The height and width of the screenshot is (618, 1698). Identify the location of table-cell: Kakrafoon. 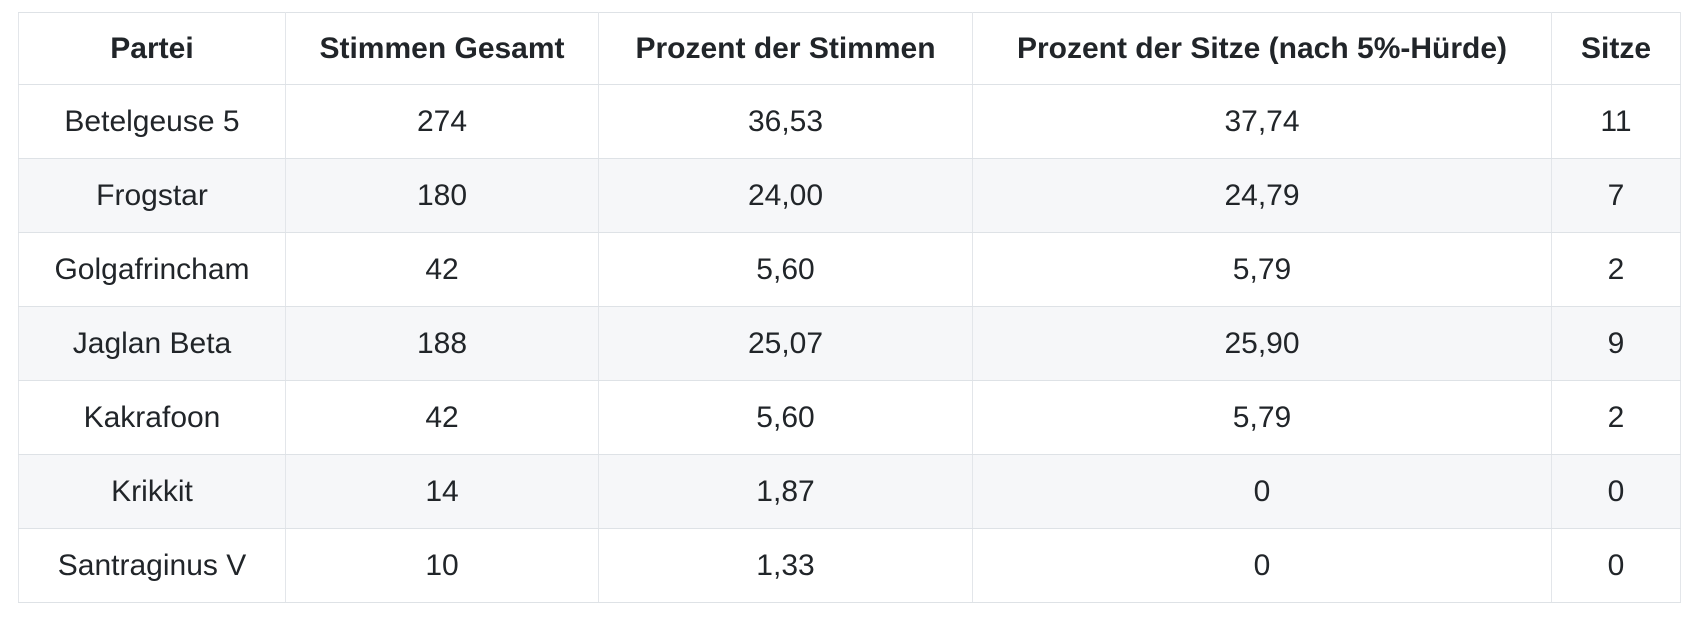
(152, 417).